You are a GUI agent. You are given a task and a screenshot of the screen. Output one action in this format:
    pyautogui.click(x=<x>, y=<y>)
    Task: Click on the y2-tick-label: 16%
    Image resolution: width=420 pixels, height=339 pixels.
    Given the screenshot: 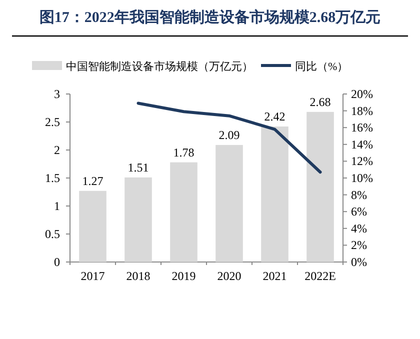 What is the action you would take?
    pyautogui.click(x=362, y=127)
    